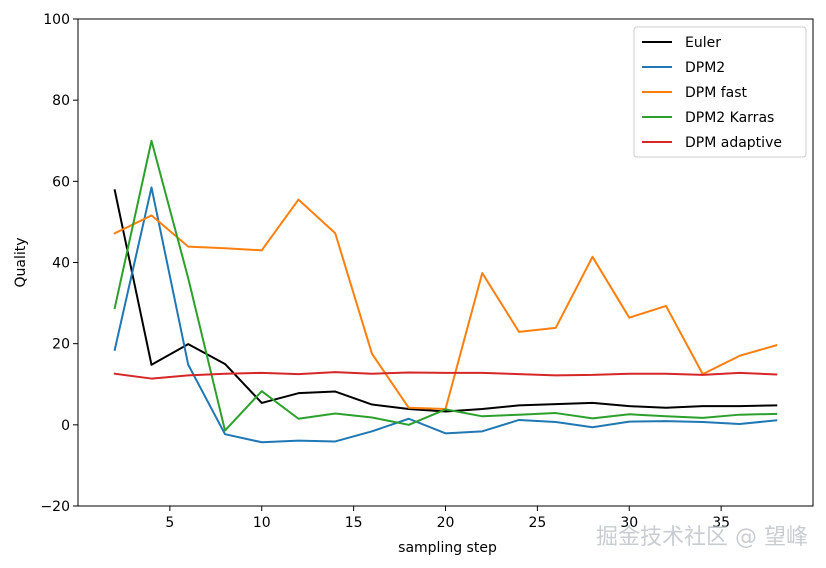 The image size is (826, 568). What do you see at coordinates (61, 101) in the screenshot?
I see `y-tick-label: 80` at bounding box center [61, 101].